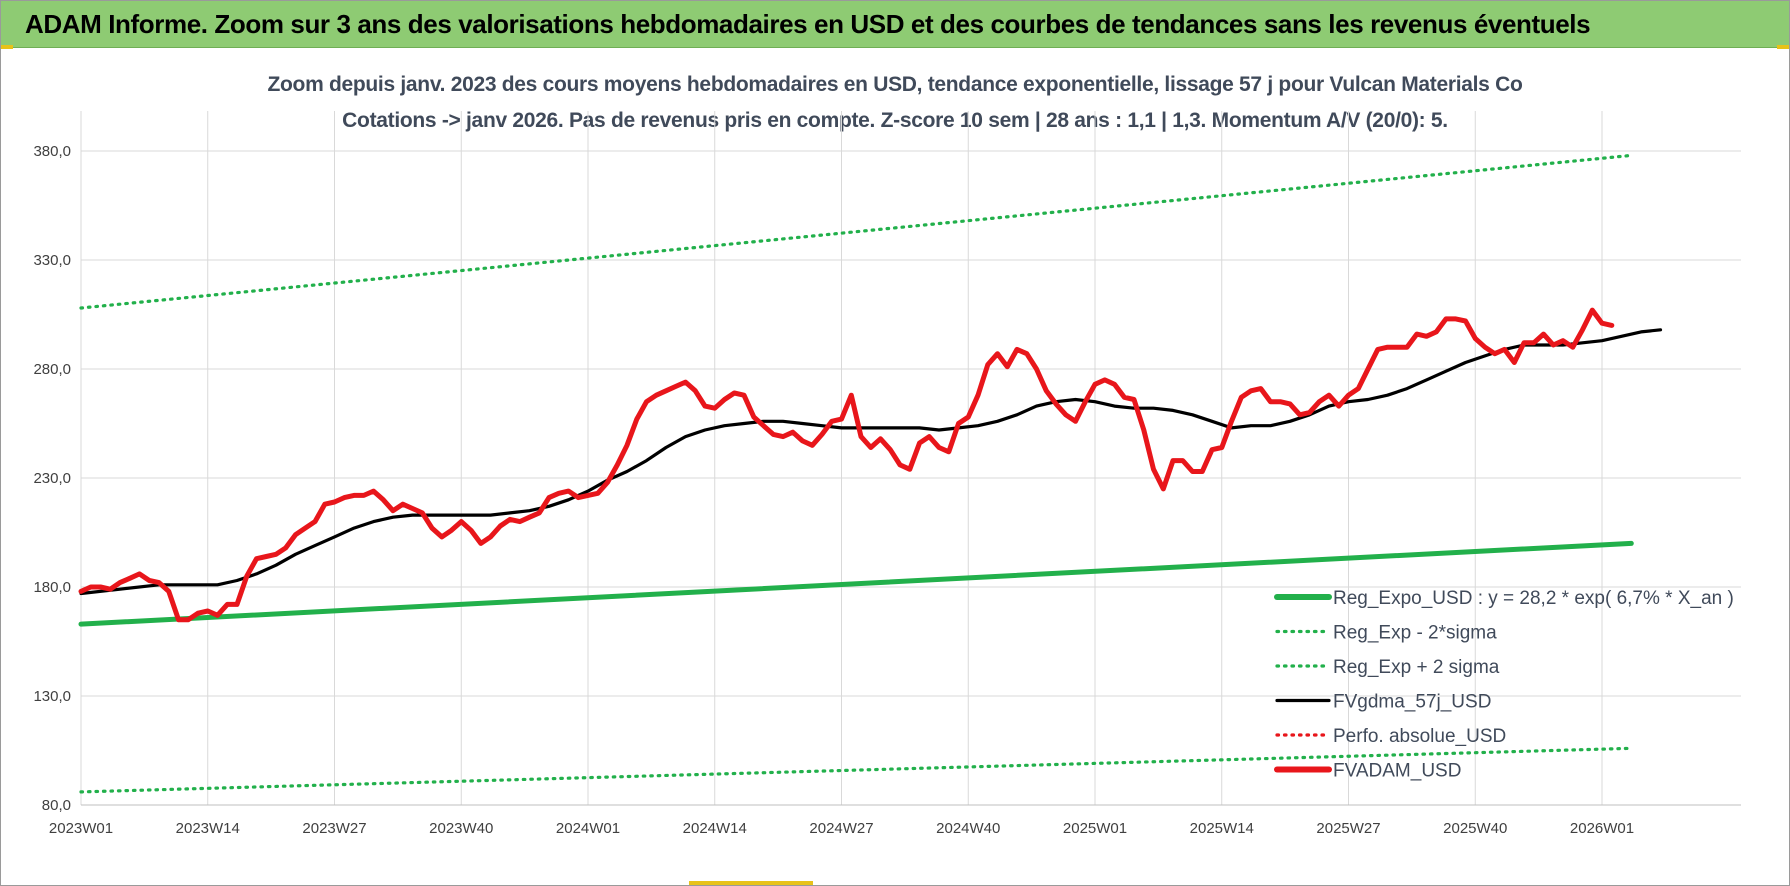 This screenshot has height=886, width=1790. What do you see at coordinates (1397, 771) in the screenshot?
I see `legend-label: FVADAM_USD` at bounding box center [1397, 771].